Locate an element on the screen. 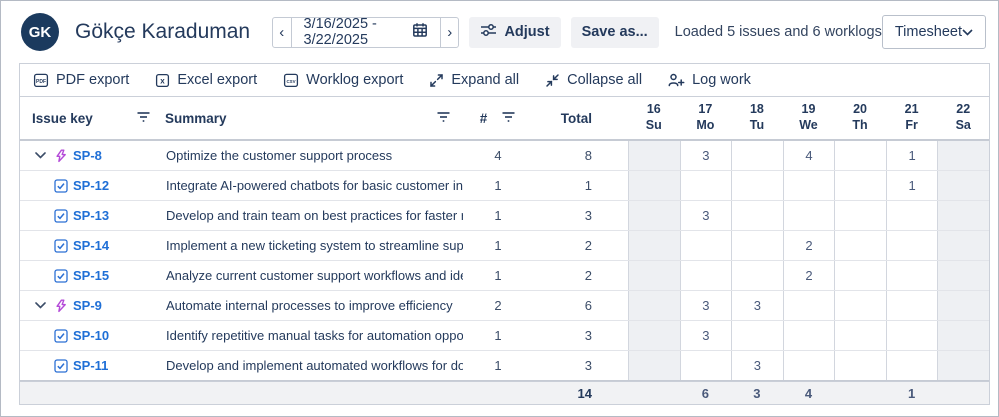  expand-all-label: Expand all is located at coordinates (485, 80).